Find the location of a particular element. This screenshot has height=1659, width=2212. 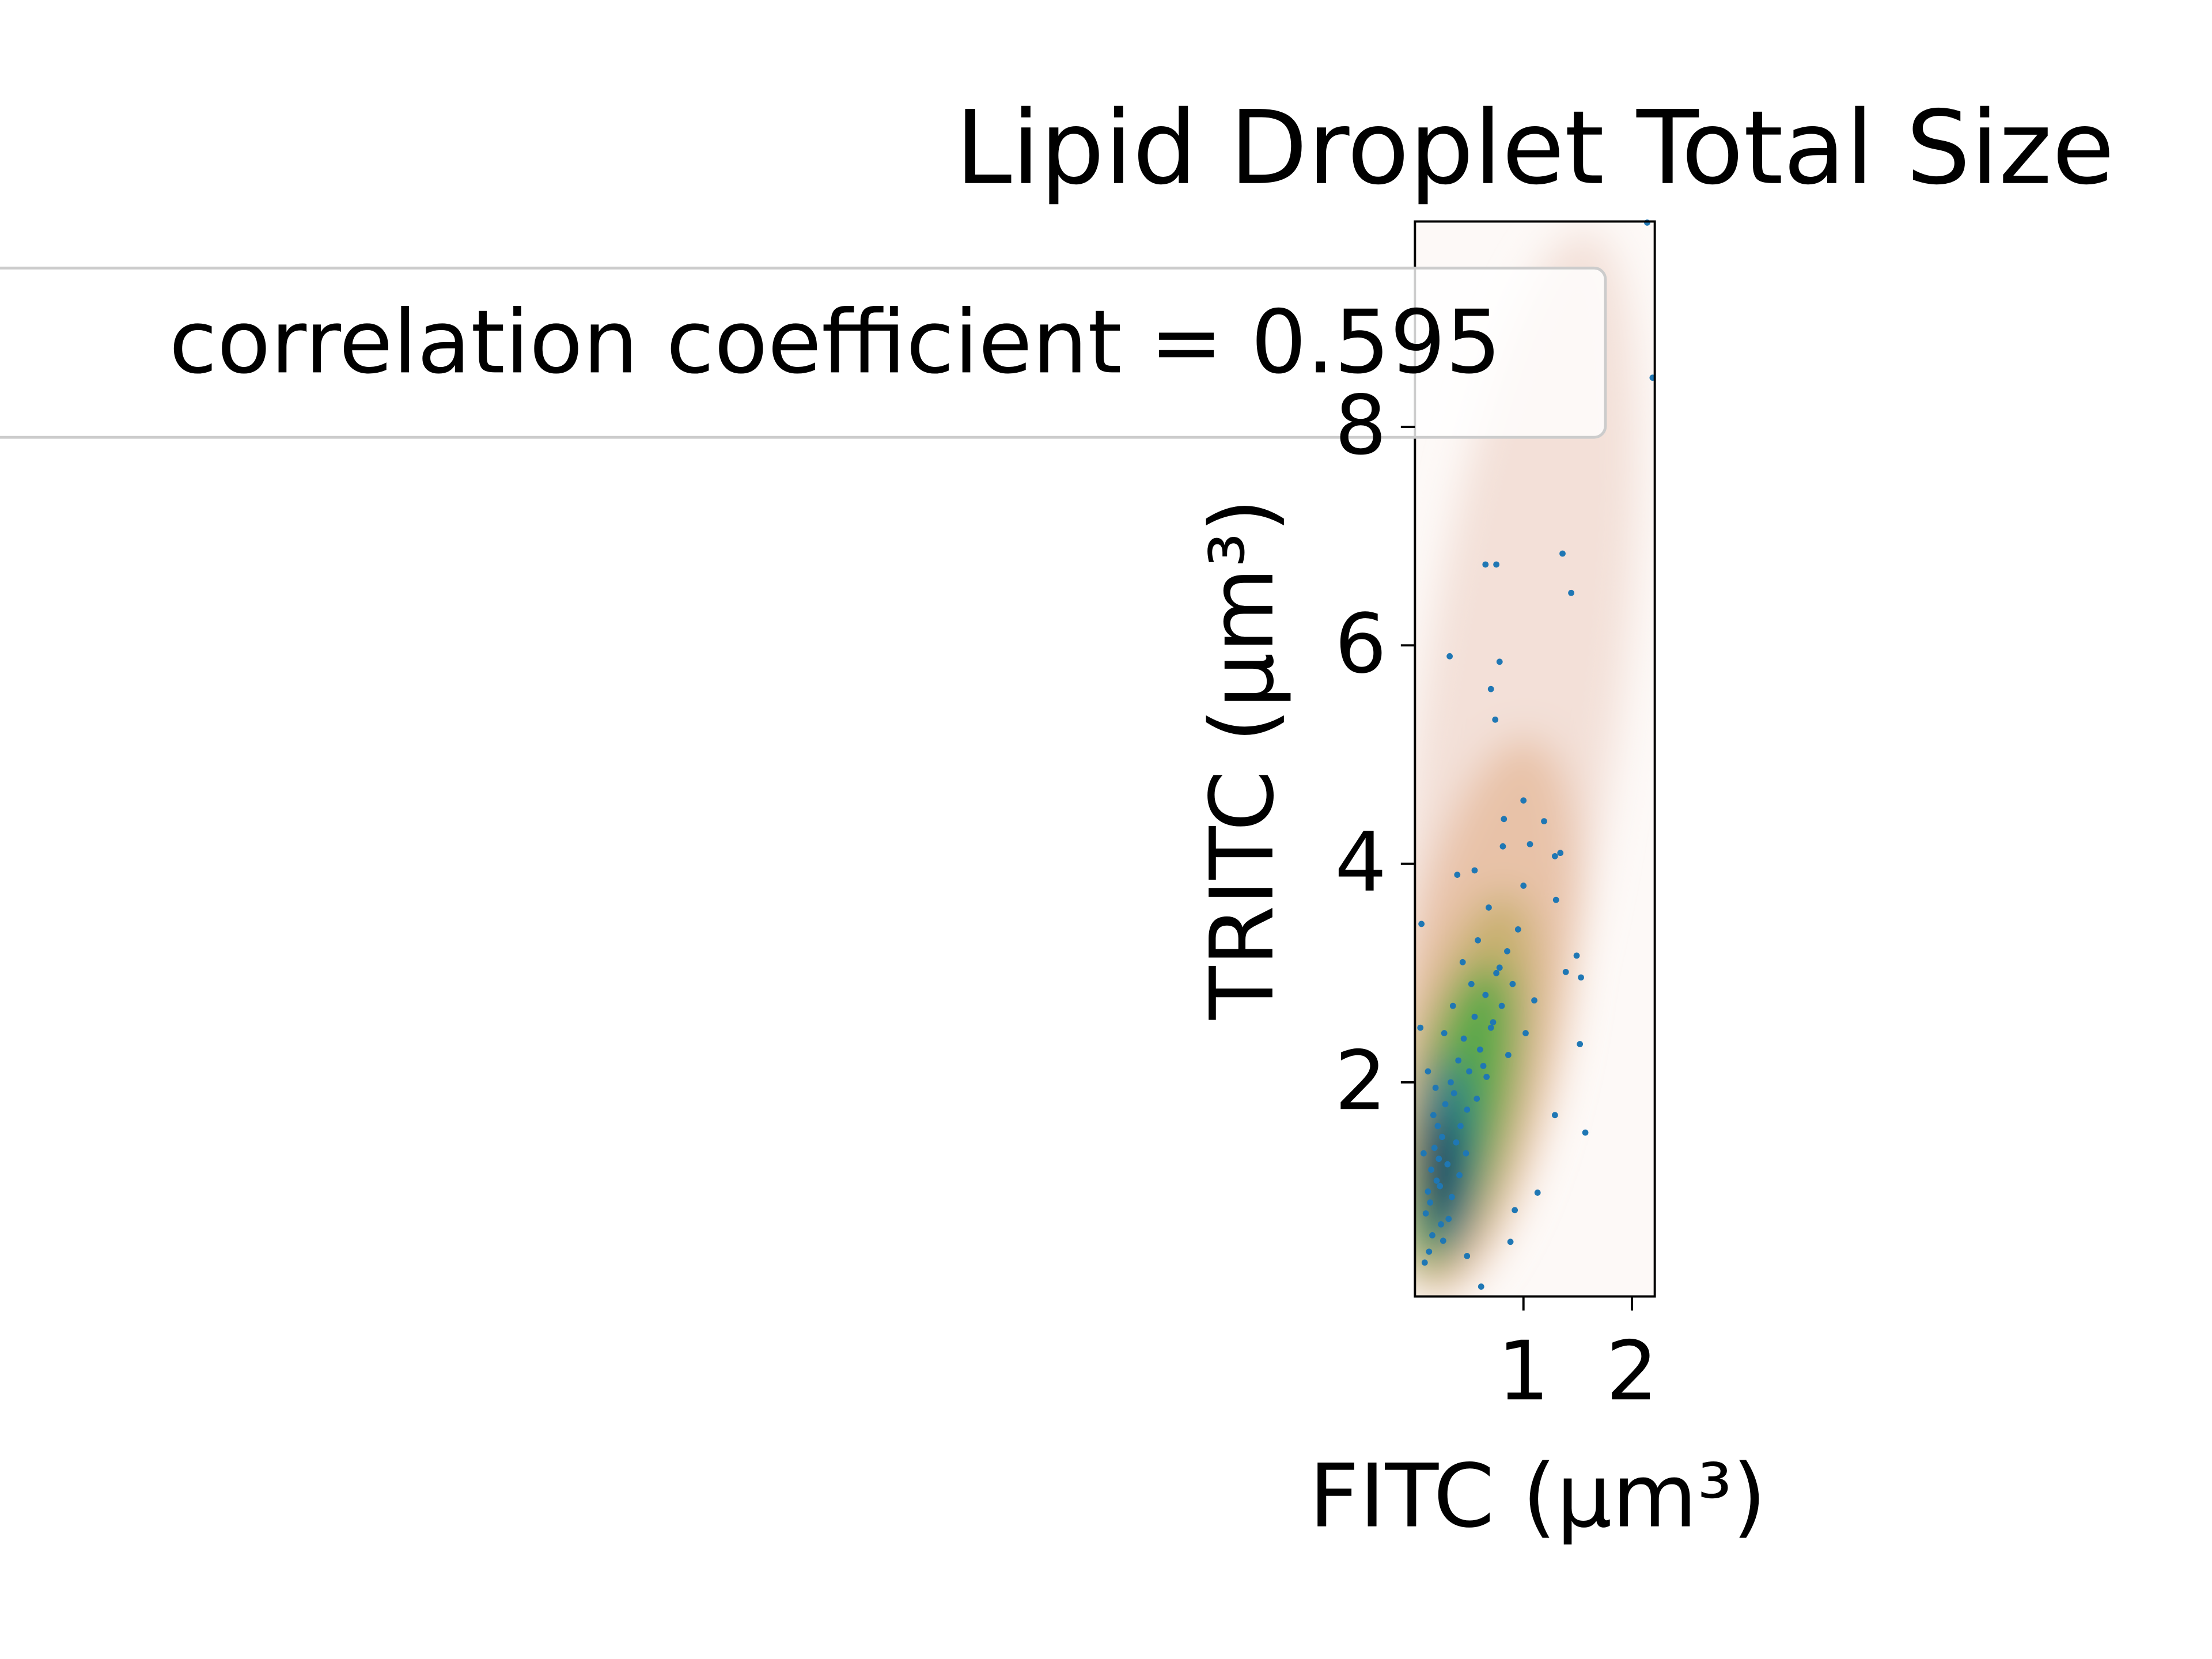

x-tick-label: 1 is located at coordinates (1524, 1371).